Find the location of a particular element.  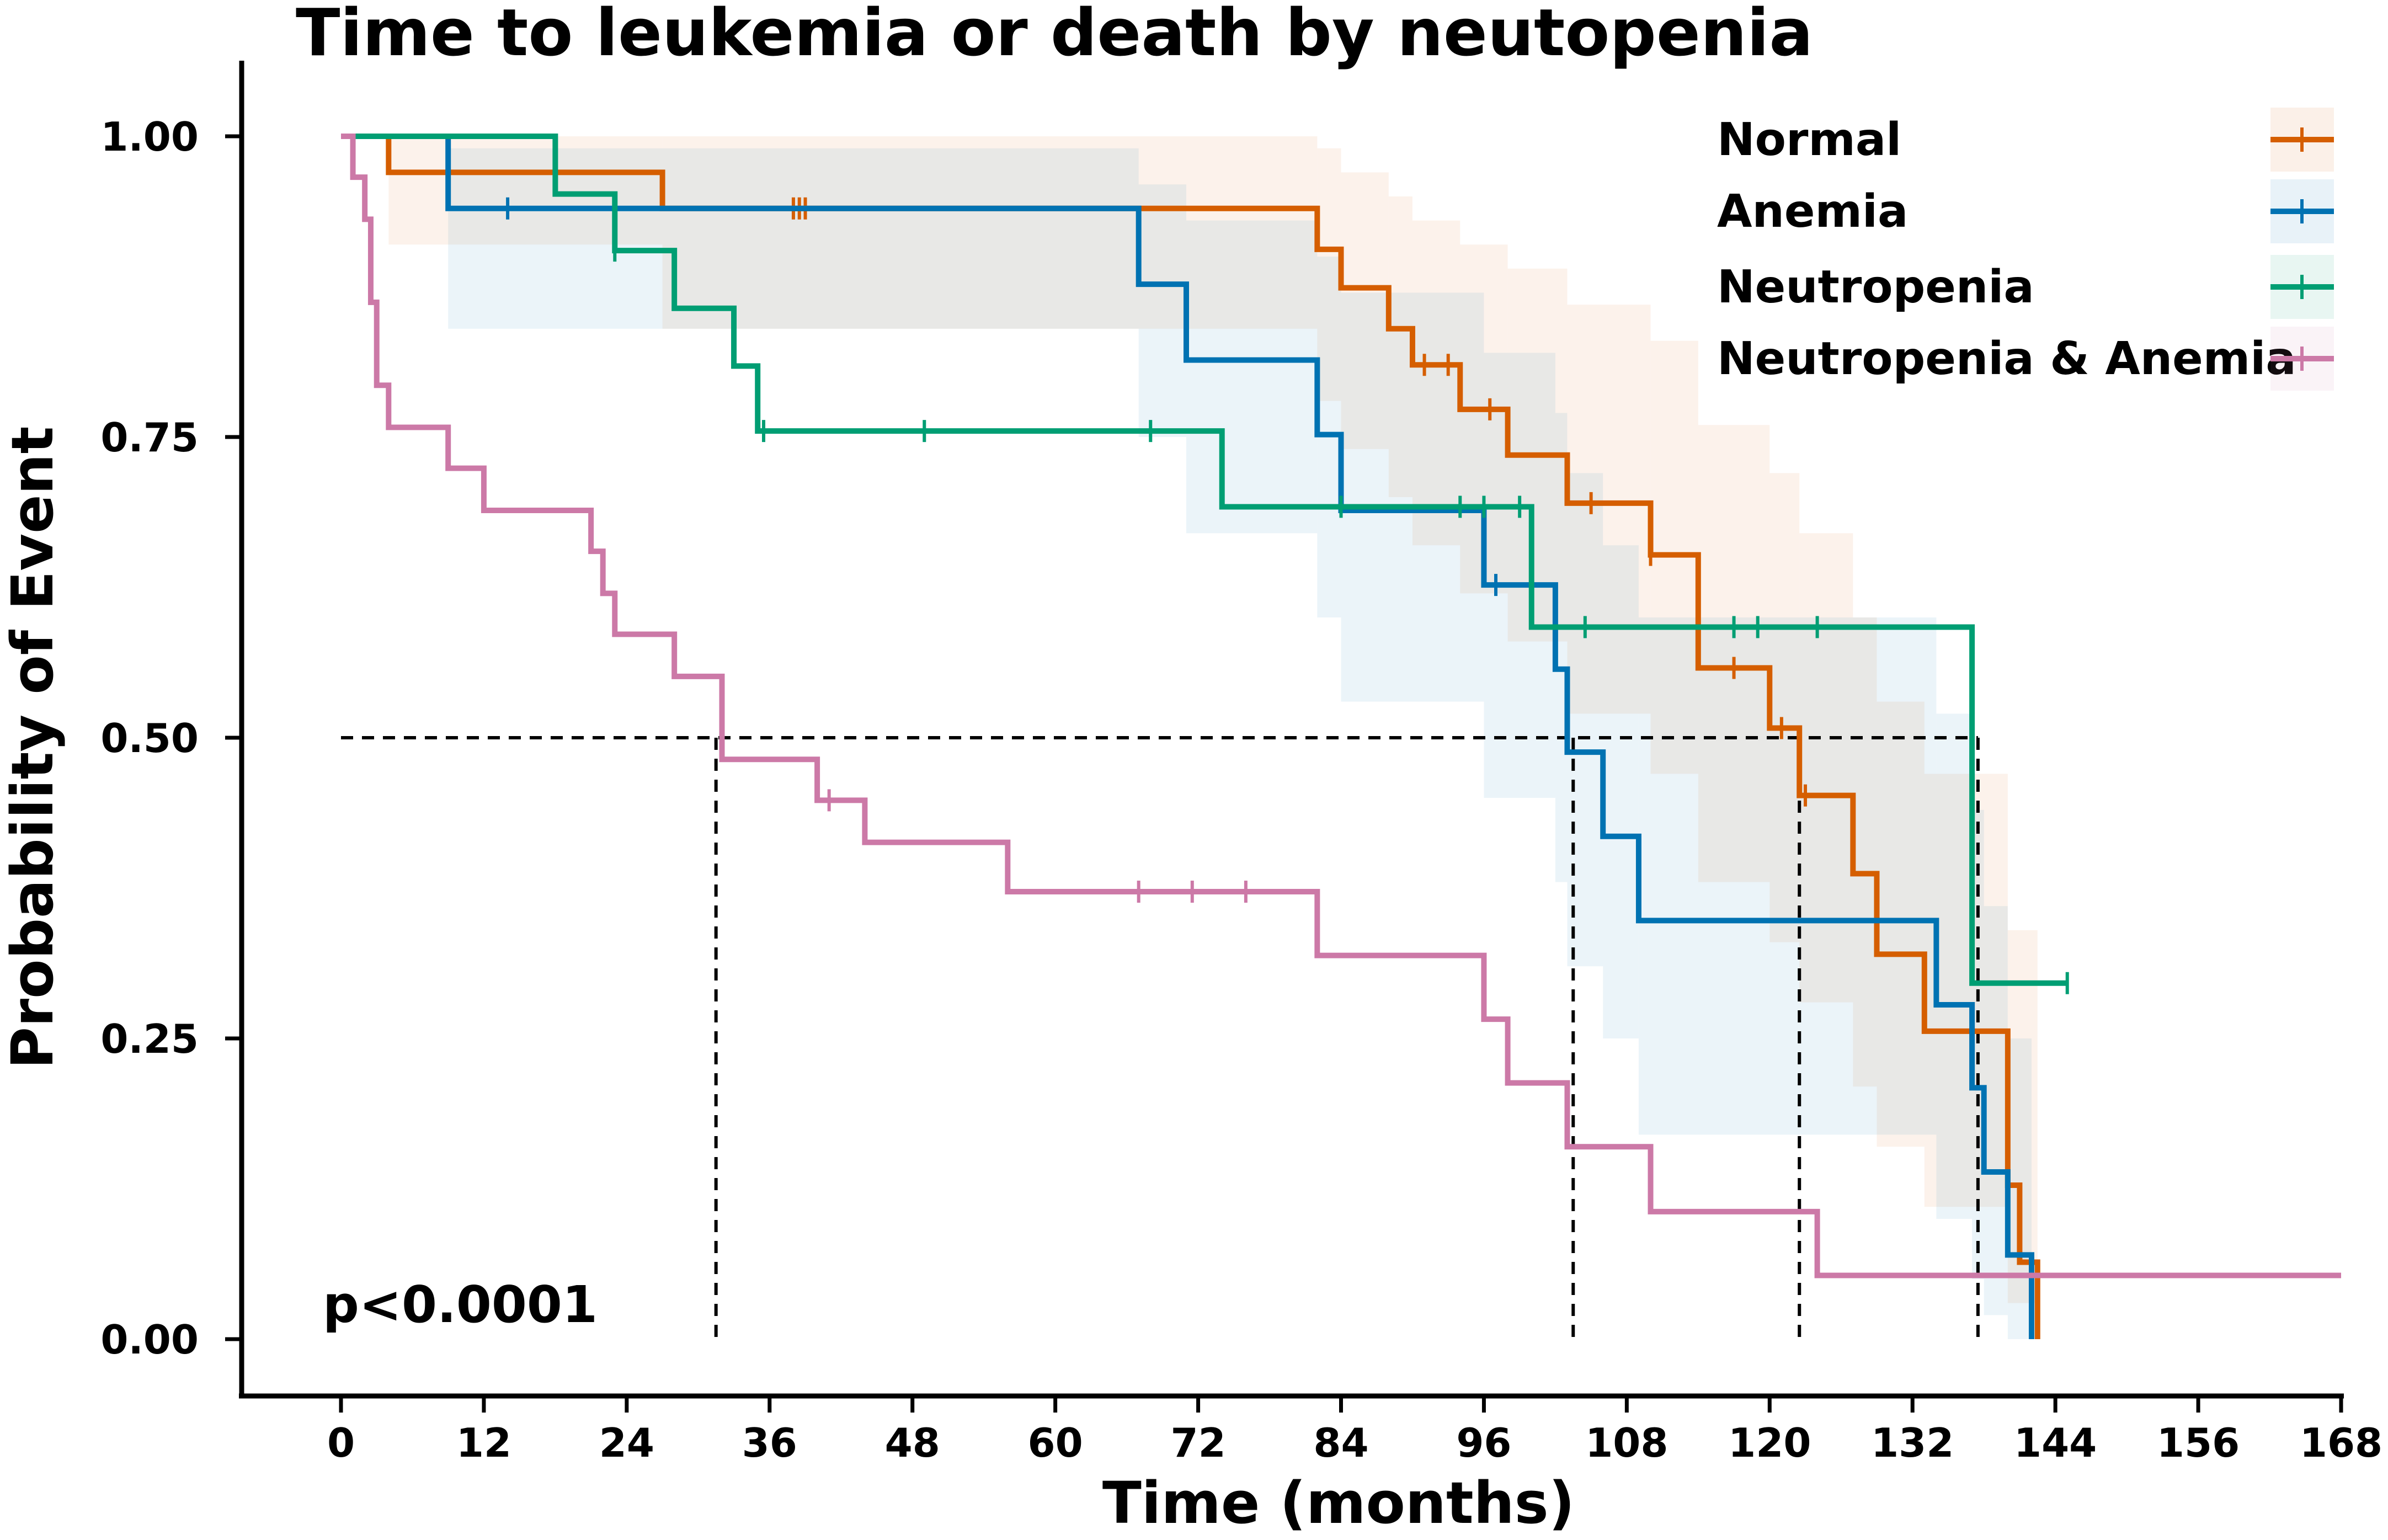

y-tick-label-2: 0.50 is located at coordinates (149, 738).